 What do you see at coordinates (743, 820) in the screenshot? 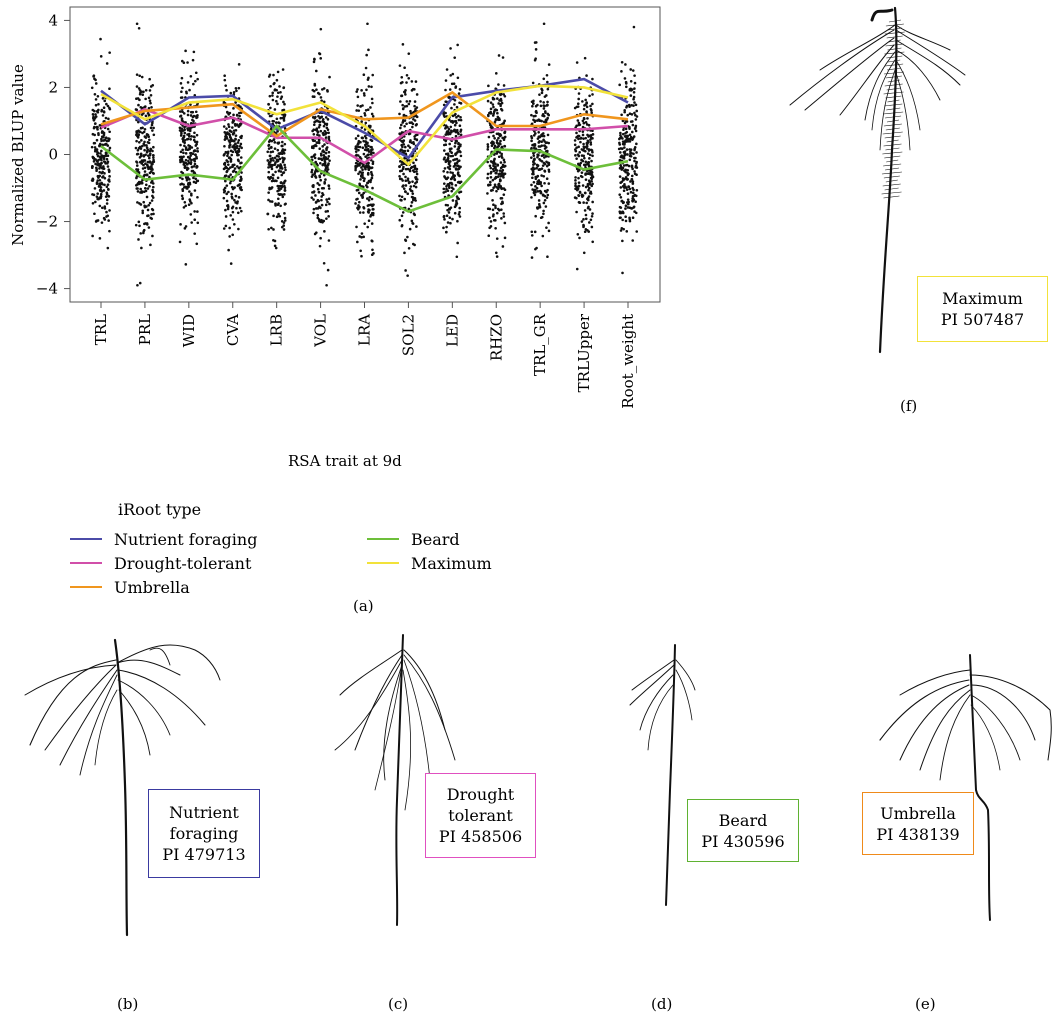
I see `label-line: Beard` at bounding box center [743, 820].